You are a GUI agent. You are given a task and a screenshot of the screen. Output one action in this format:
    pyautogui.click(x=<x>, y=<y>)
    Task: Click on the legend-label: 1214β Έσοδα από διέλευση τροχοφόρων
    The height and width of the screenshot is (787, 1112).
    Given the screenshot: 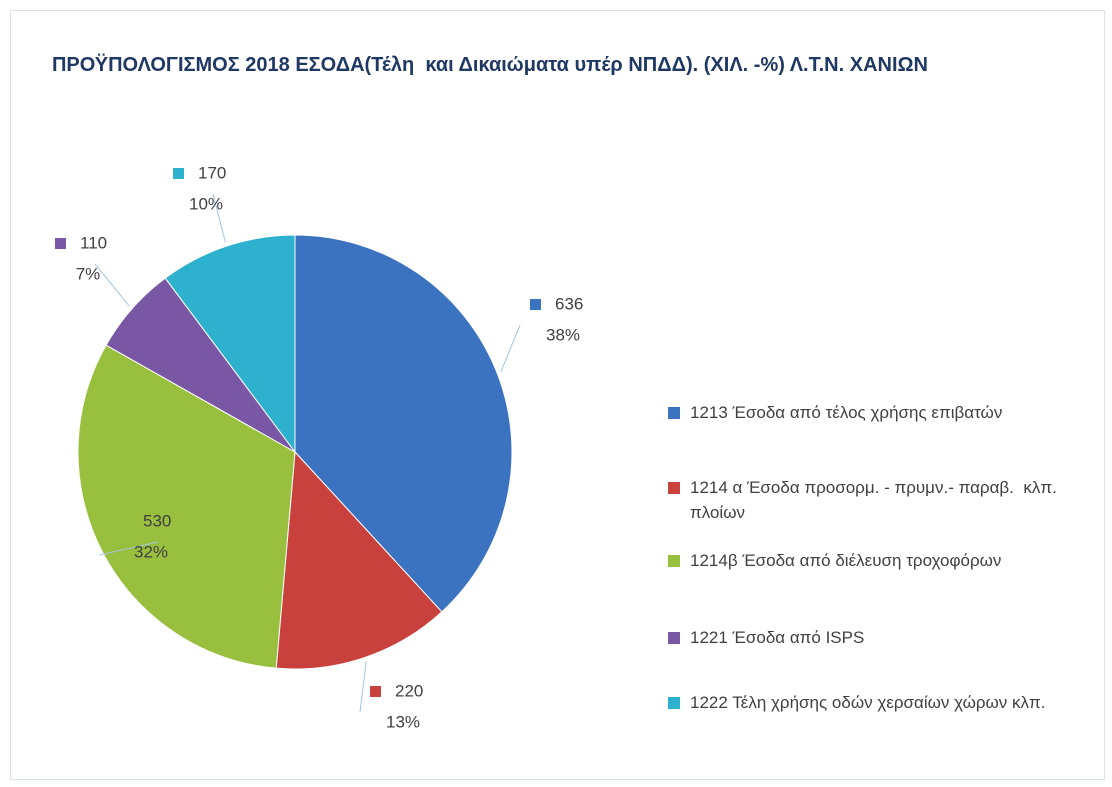 What is the action you would take?
    pyautogui.click(x=846, y=560)
    